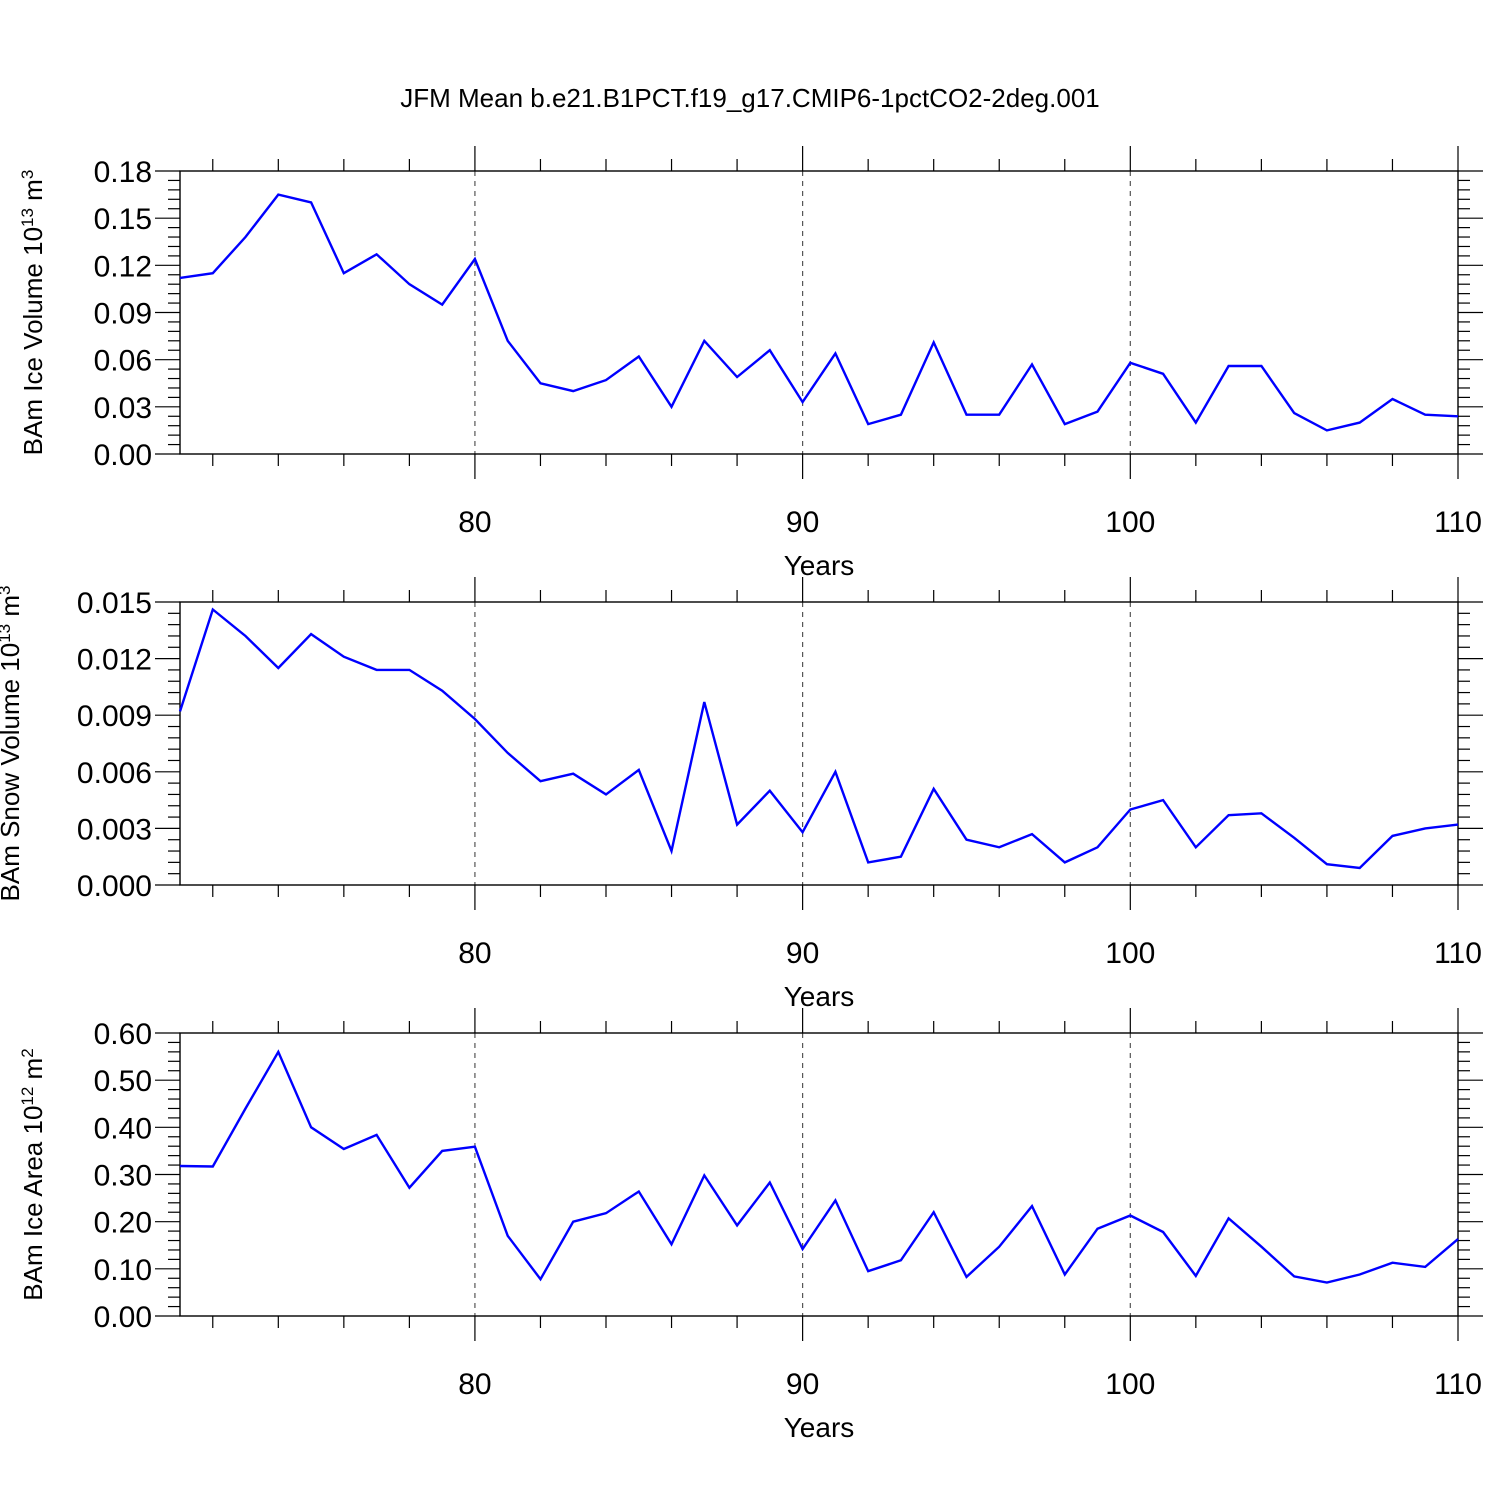  I want to click on y-tick-label: 0.009, so click(114, 716).